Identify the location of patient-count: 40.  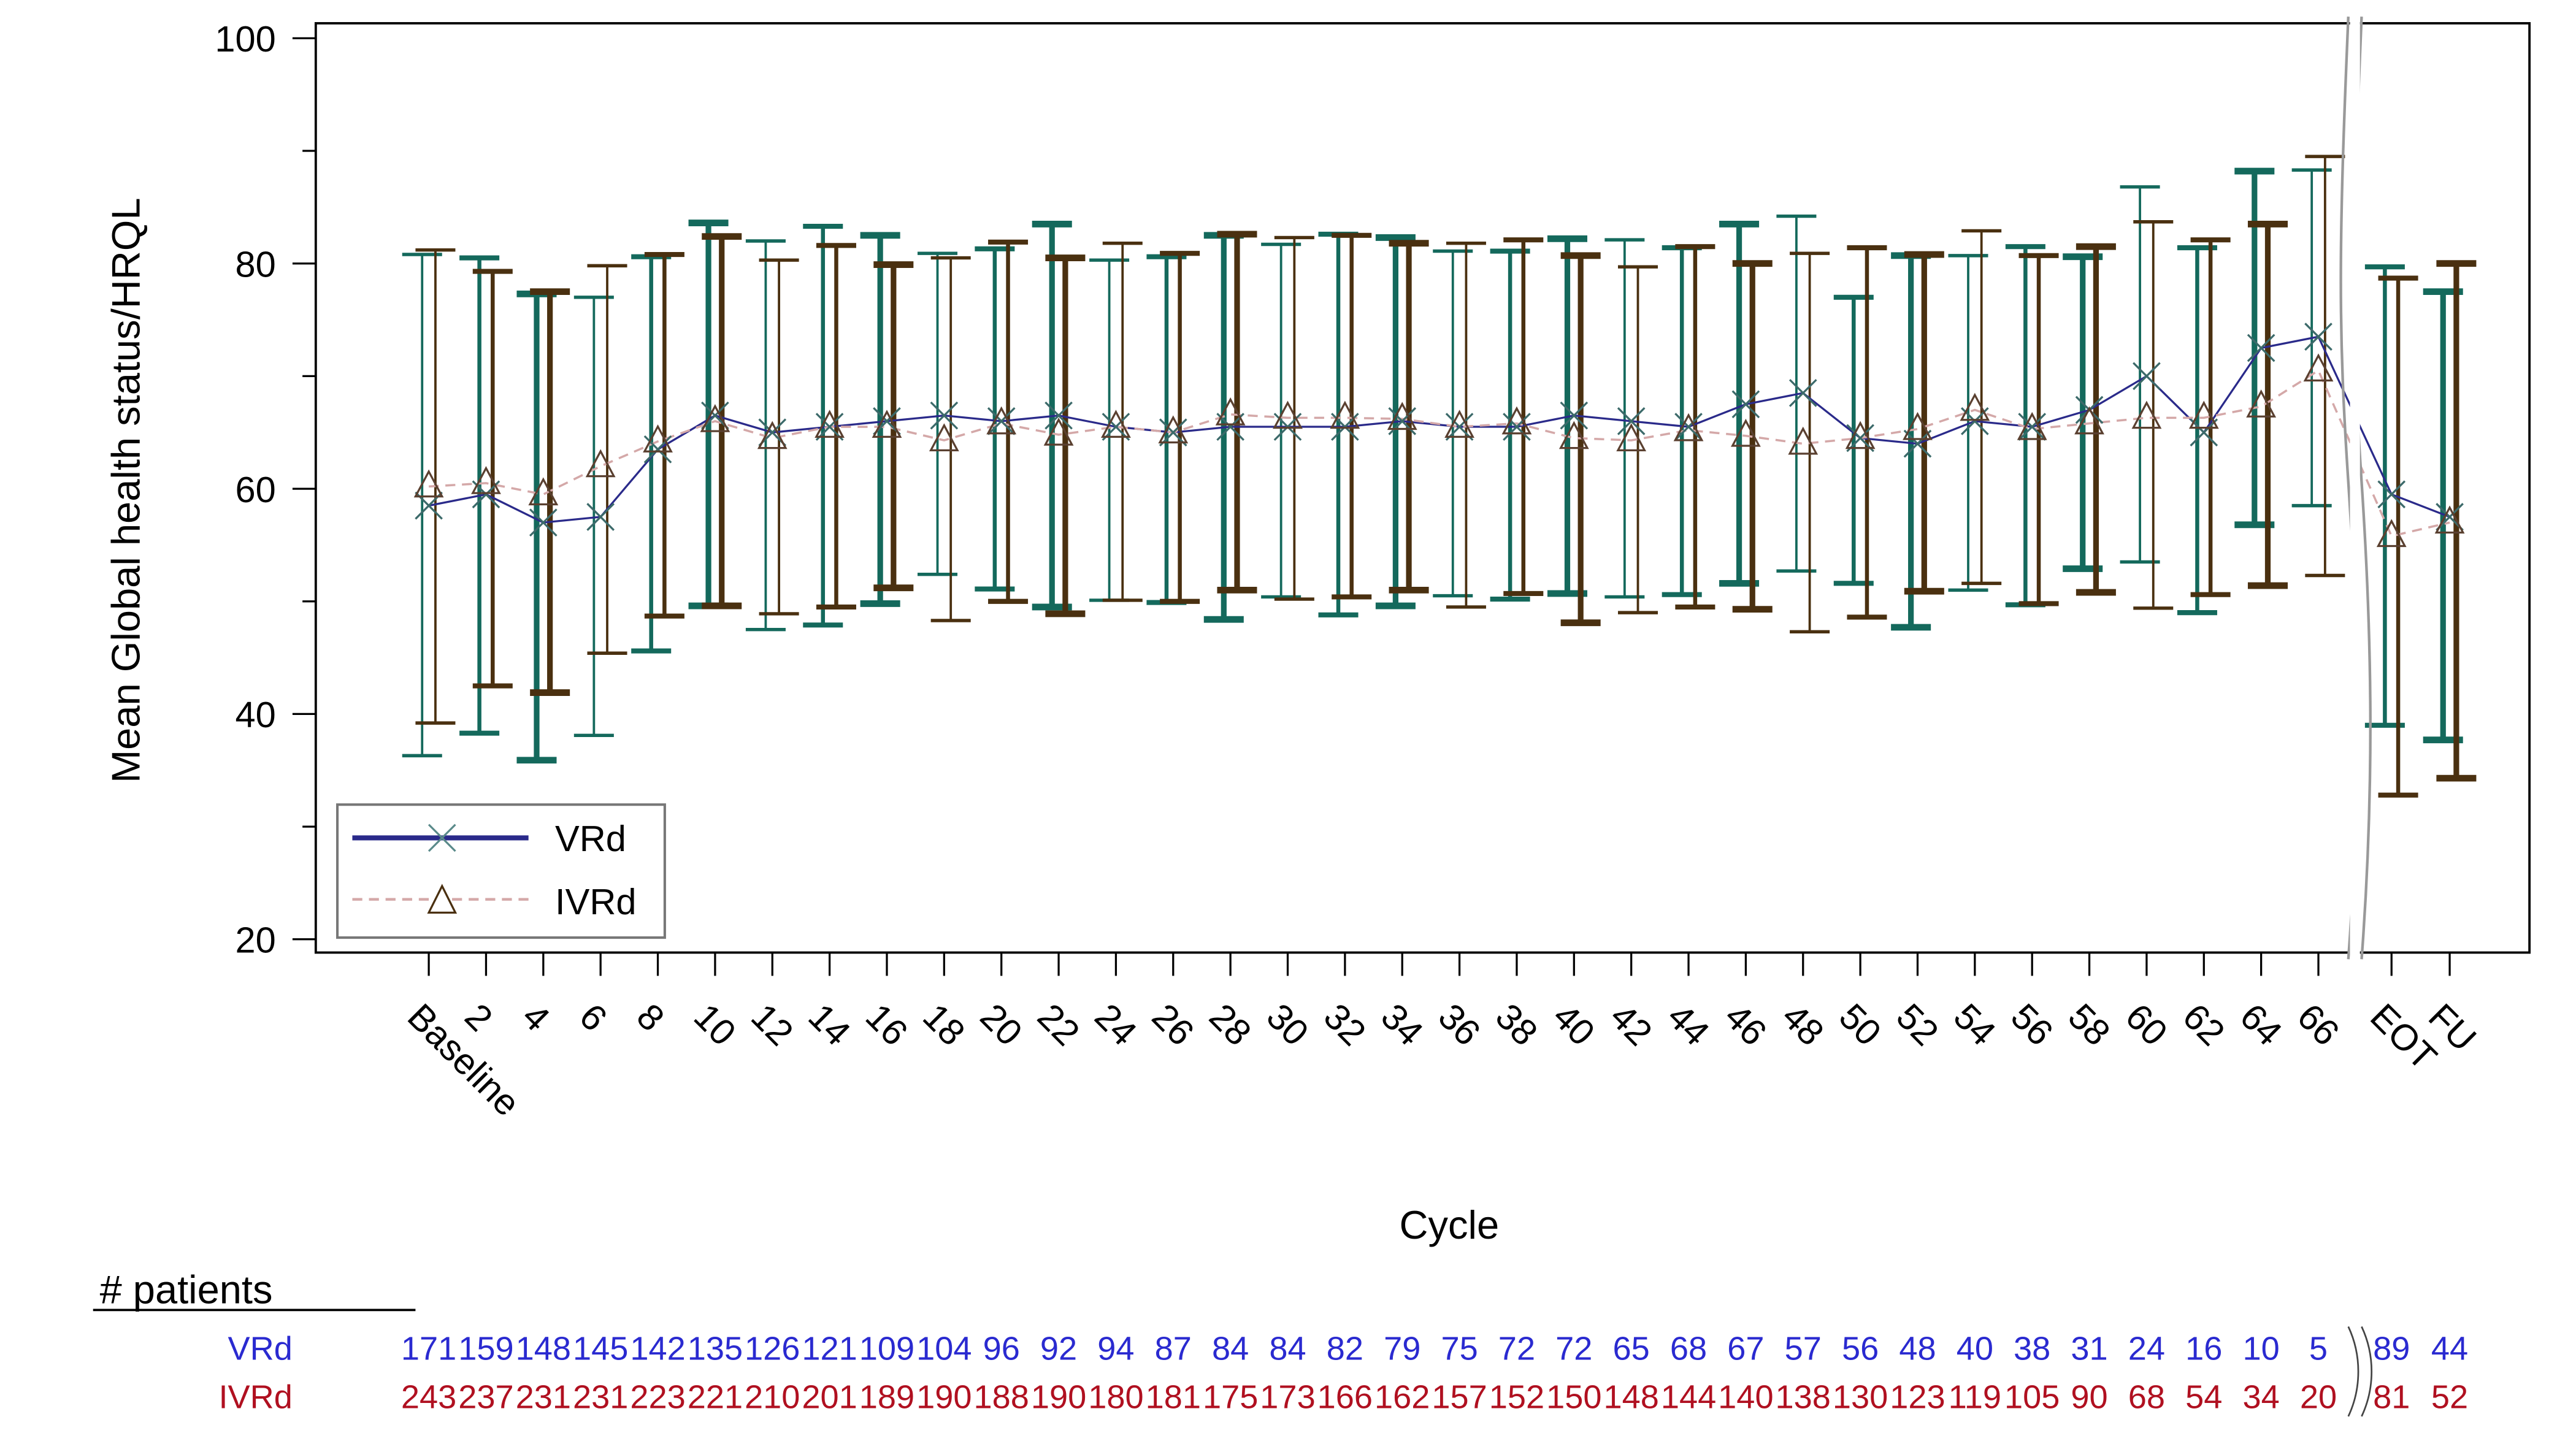
(1975, 1349).